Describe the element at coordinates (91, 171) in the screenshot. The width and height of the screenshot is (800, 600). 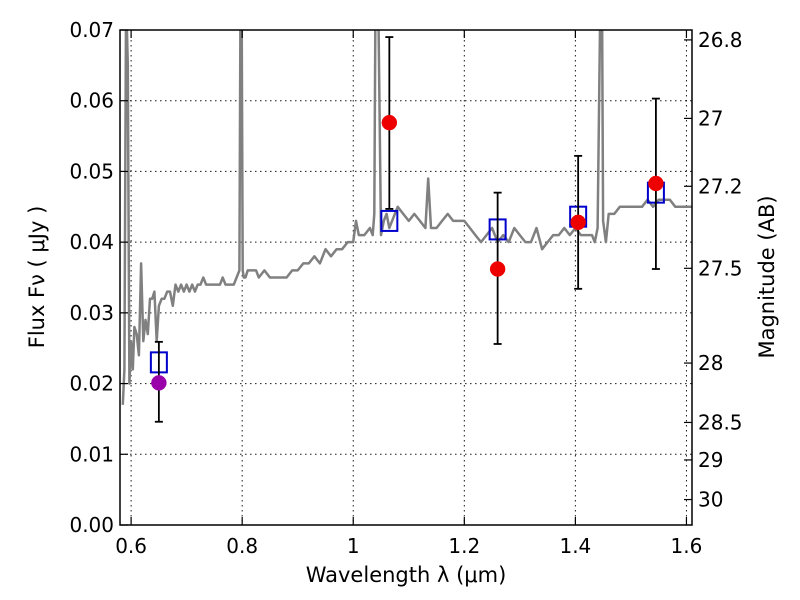
I see `y-tick-label: 0.05` at that location.